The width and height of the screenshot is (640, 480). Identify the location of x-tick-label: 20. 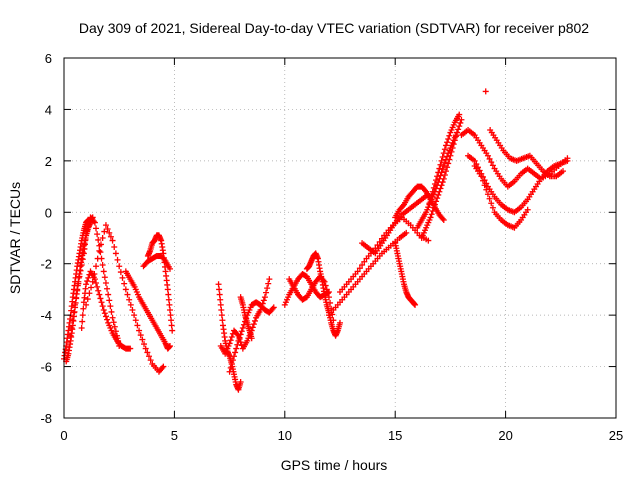
(505, 435).